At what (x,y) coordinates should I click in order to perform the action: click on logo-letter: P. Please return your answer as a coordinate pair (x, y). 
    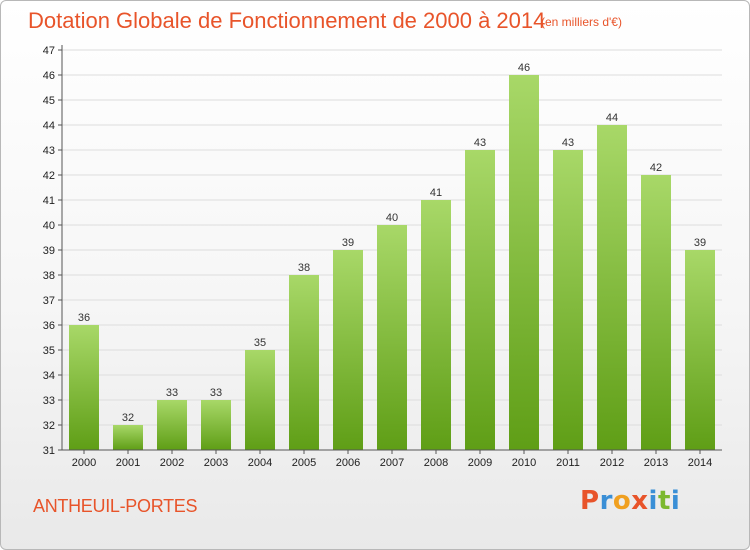
    Looking at the image, I should click on (590, 501).